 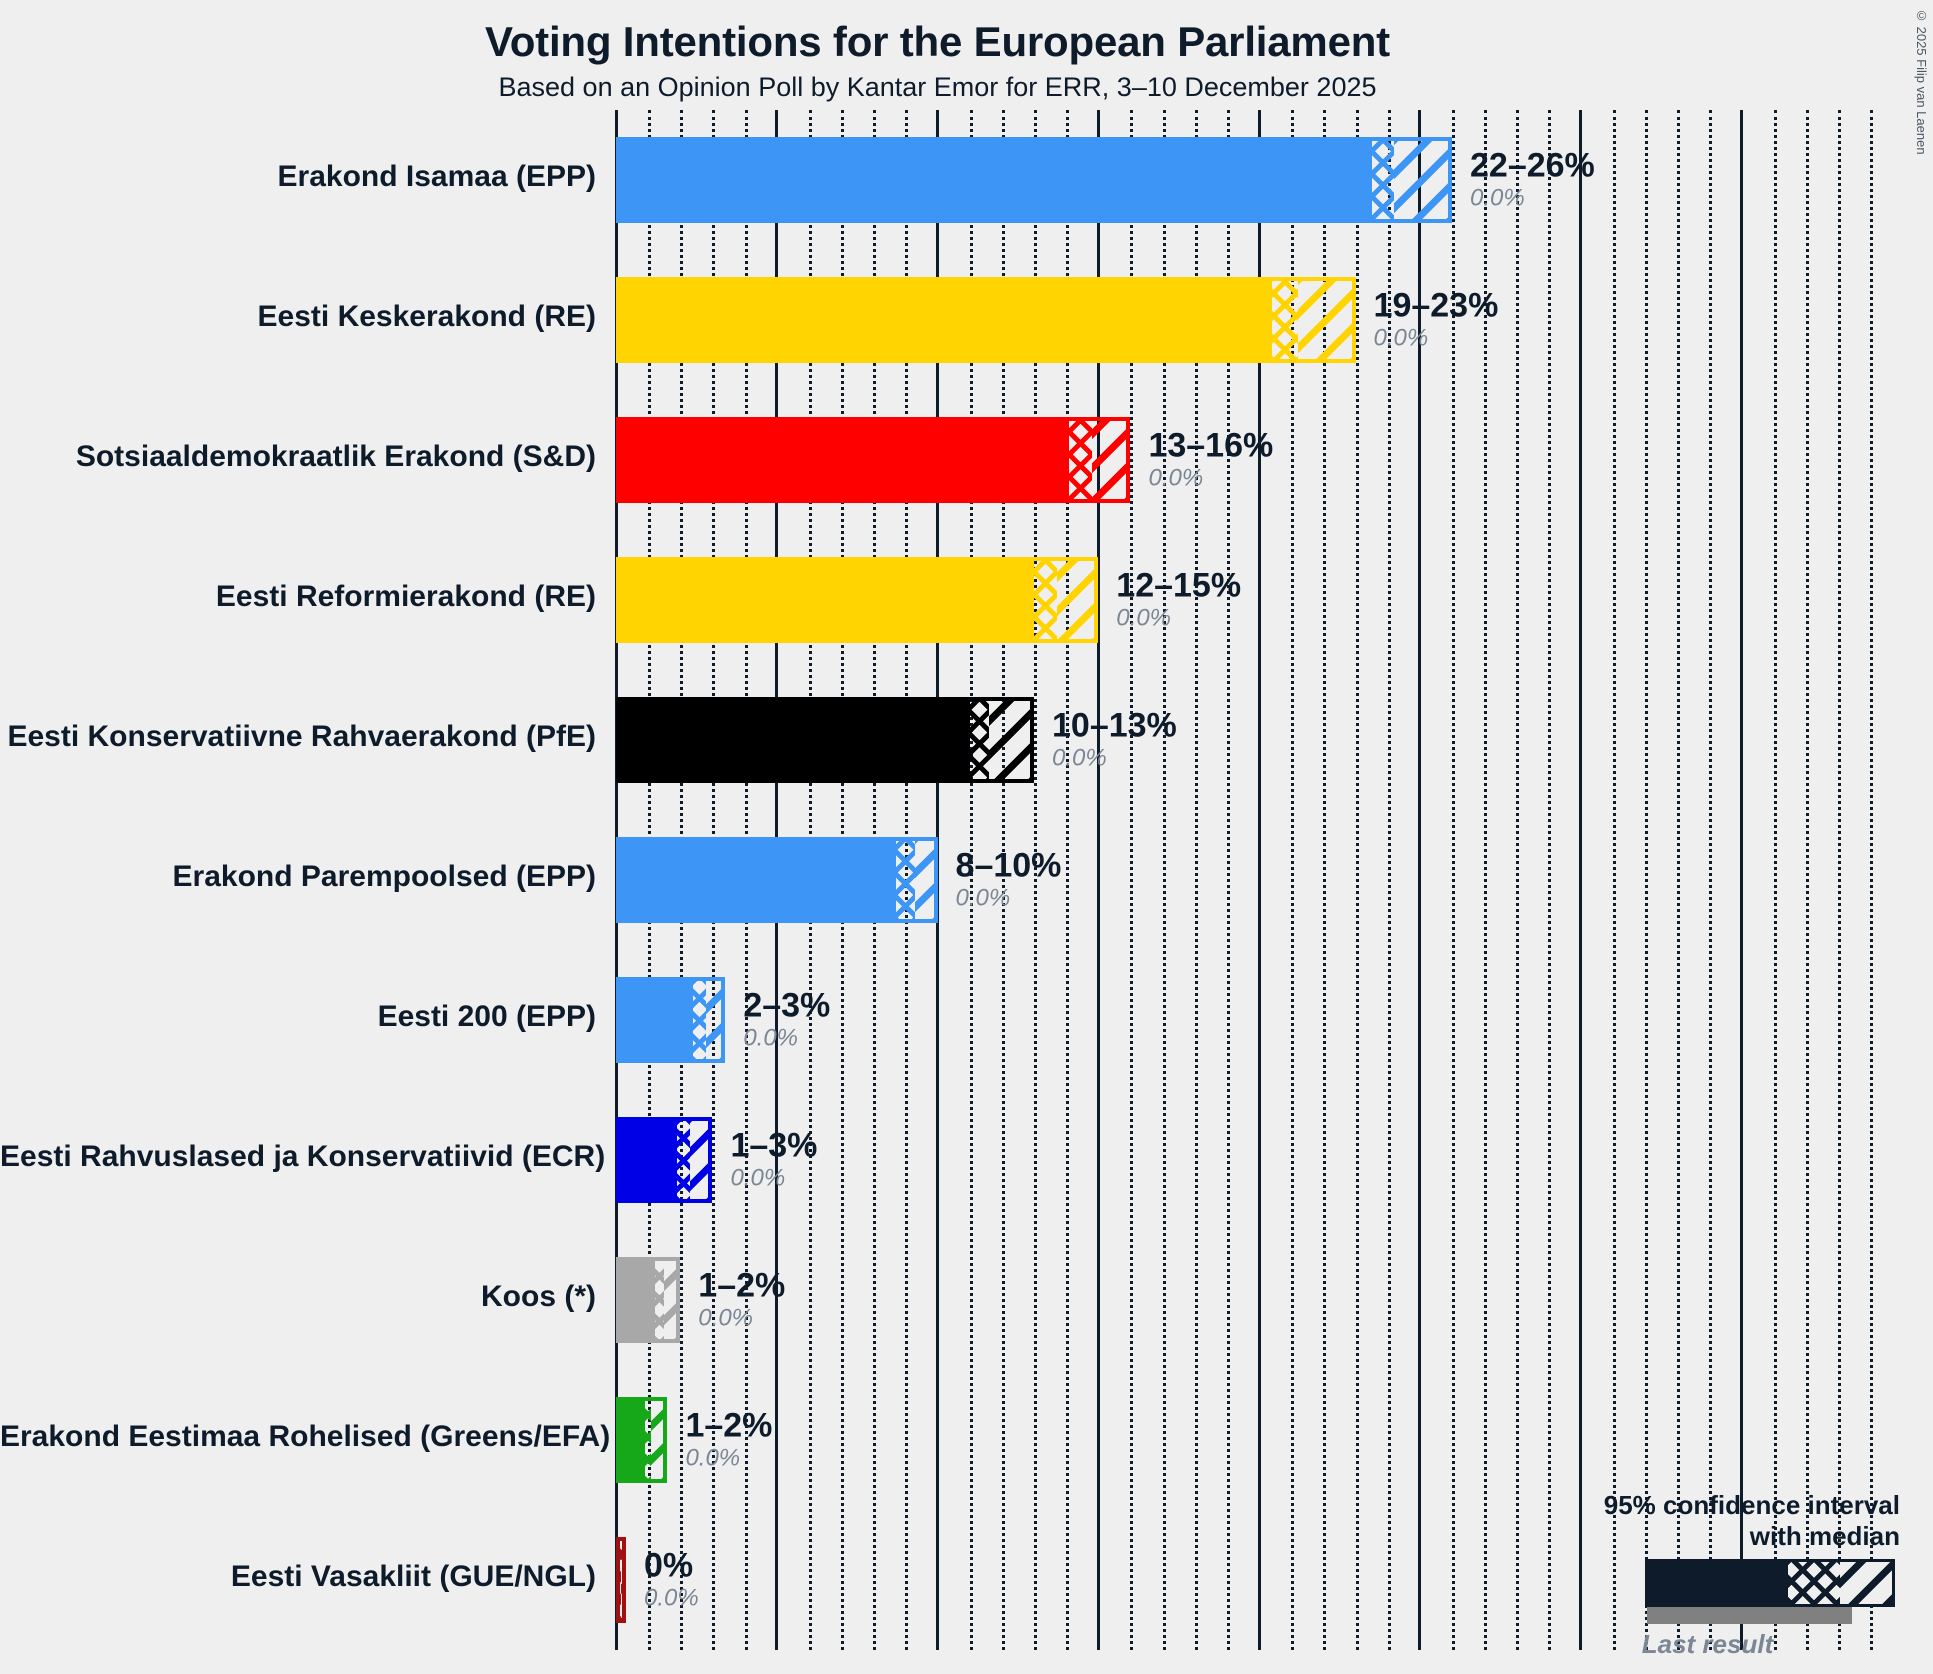 I want to click on chart-row: Erakond Parempoolsed (EPP) 8–10% 0.0%, so click(x=966, y=880).